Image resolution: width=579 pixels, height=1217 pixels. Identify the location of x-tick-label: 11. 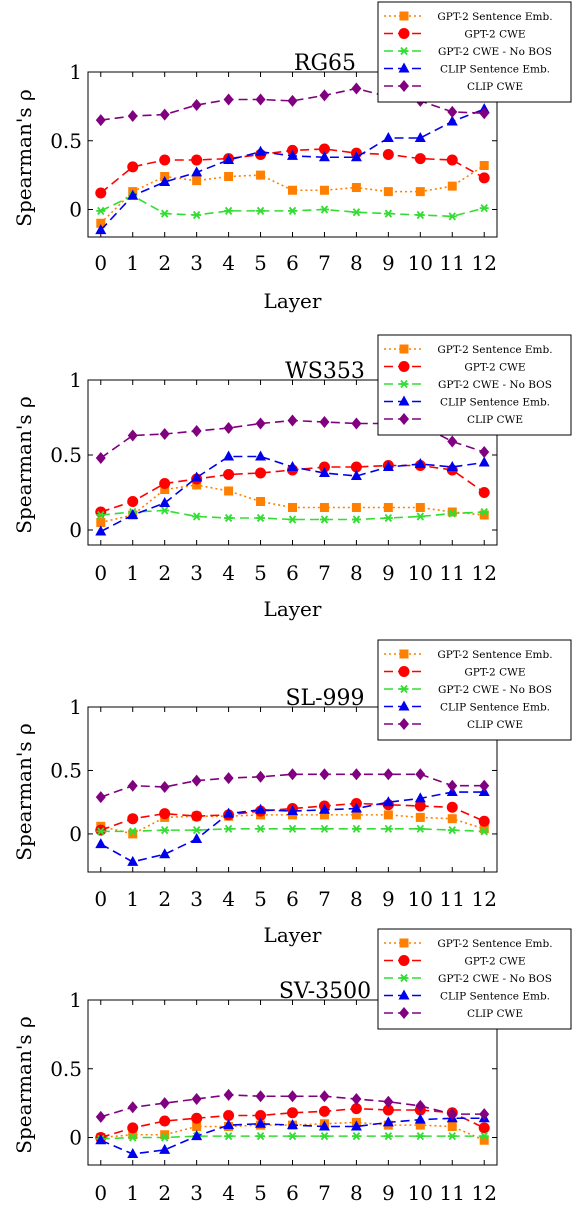
(452, 263).